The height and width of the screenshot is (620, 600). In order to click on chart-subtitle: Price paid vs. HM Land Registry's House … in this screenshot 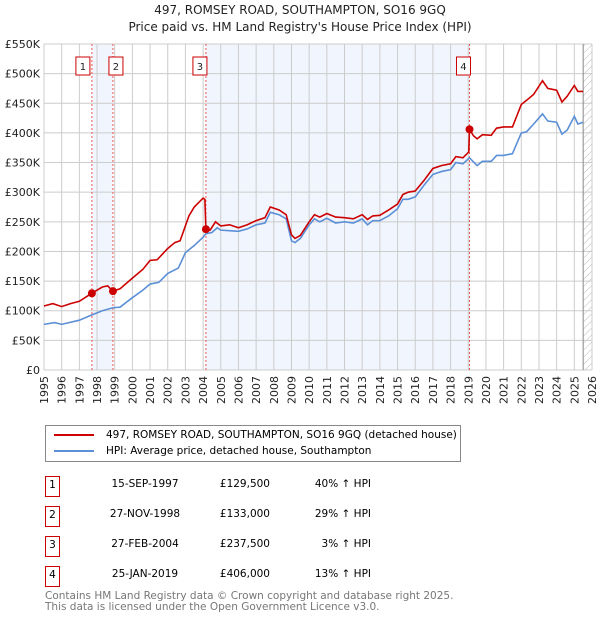, I will do `click(300, 27)`.